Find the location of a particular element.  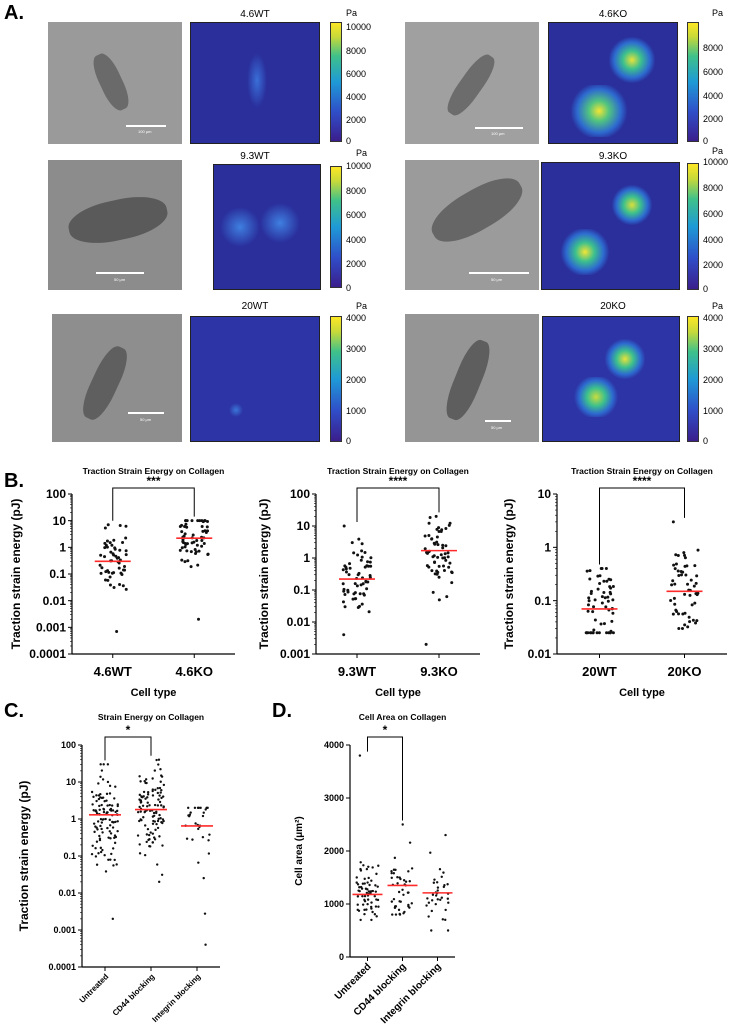

y-tick-label: 3000 is located at coordinates (334, 798).